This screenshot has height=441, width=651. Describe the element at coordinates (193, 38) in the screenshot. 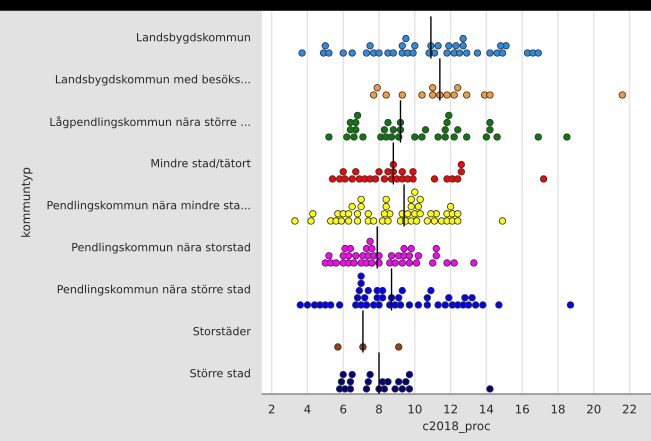

I see `y-tick-label: Landsbygdskommun` at that location.